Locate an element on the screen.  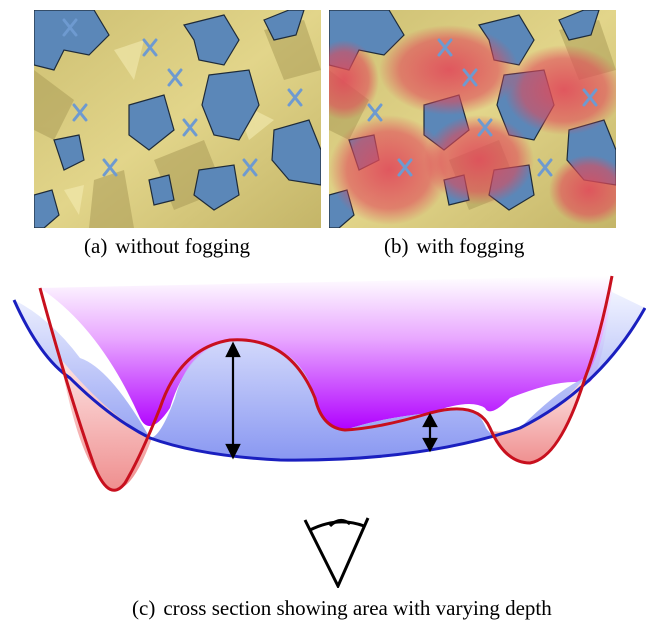
caption-a-label: (a) is located at coordinates (96, 246).